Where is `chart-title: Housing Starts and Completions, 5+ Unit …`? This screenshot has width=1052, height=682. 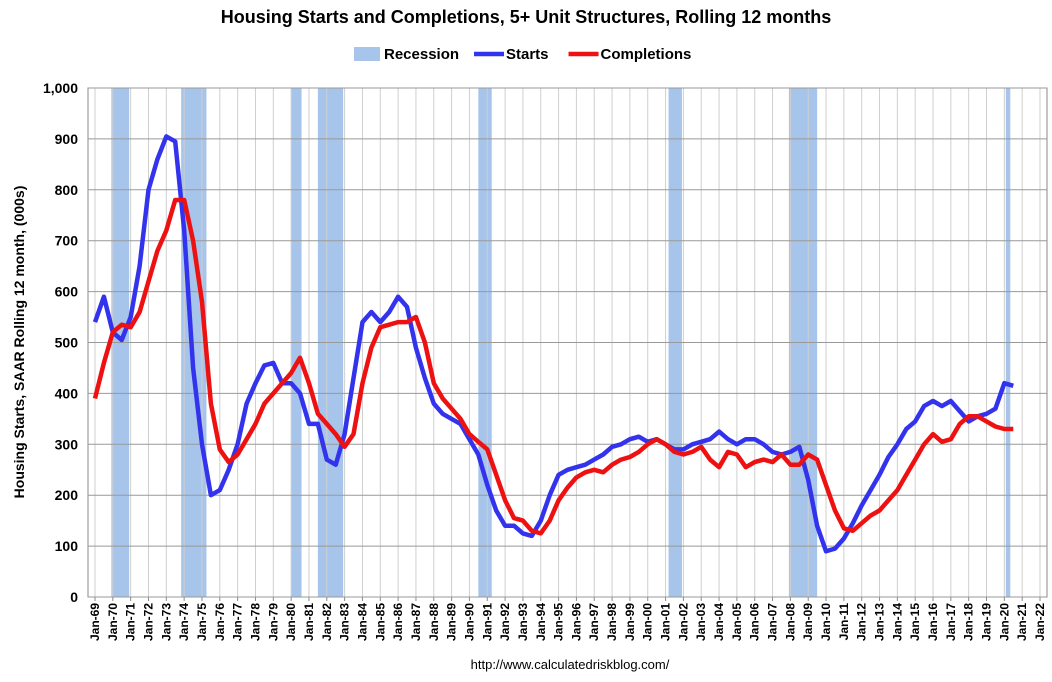
chart-title: Housing Starts and Completions, 5+ Unit … is located at coordinates (526, 17).